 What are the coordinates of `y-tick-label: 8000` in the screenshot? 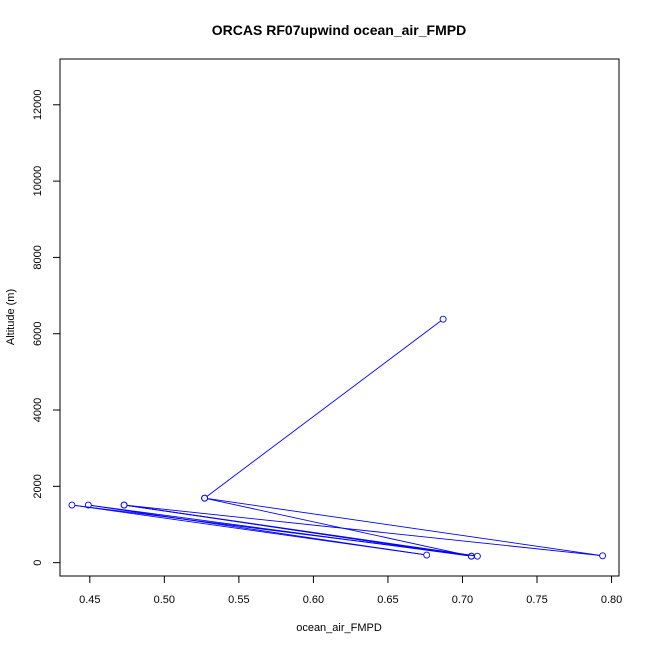 It's located at (38, 257).